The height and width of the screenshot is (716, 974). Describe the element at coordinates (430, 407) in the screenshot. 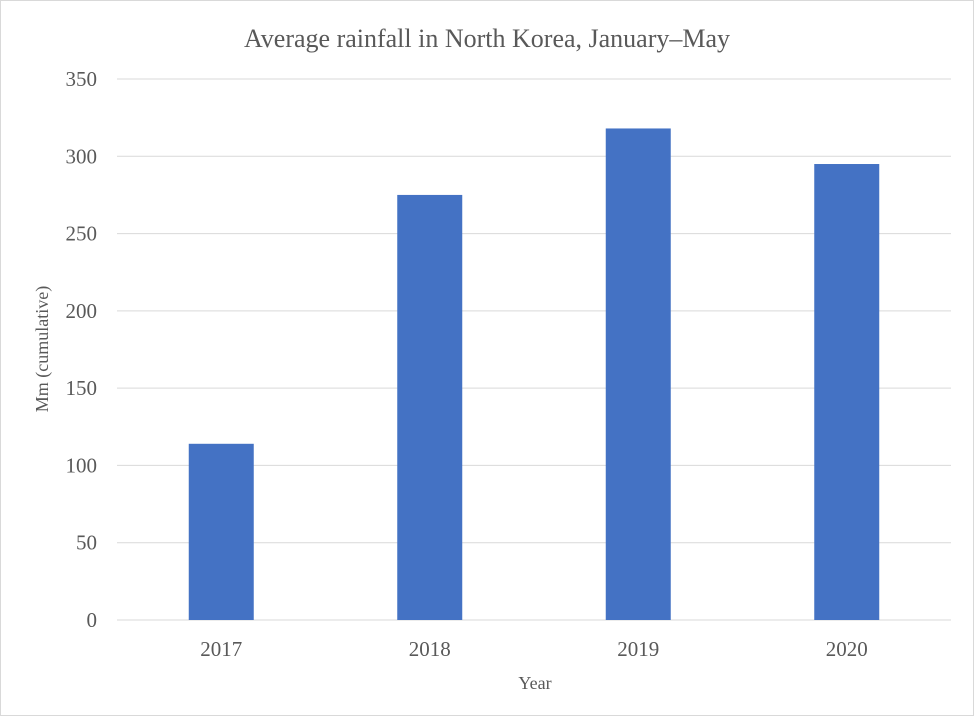

I see `bar-2018` at that location.